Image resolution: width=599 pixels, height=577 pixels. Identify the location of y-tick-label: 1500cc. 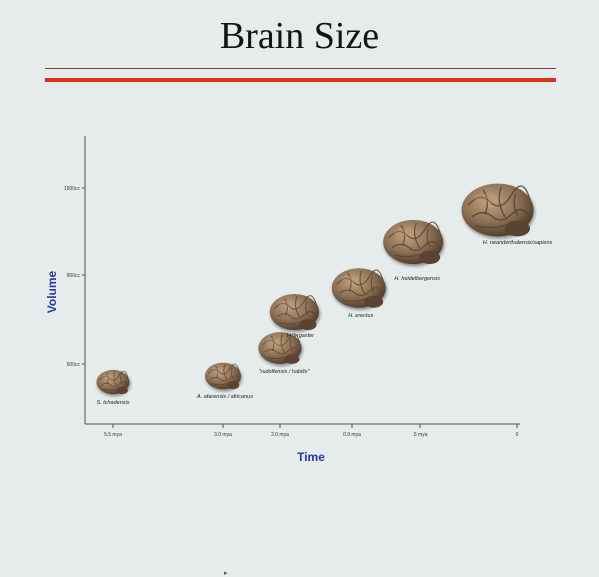
(72, 189).